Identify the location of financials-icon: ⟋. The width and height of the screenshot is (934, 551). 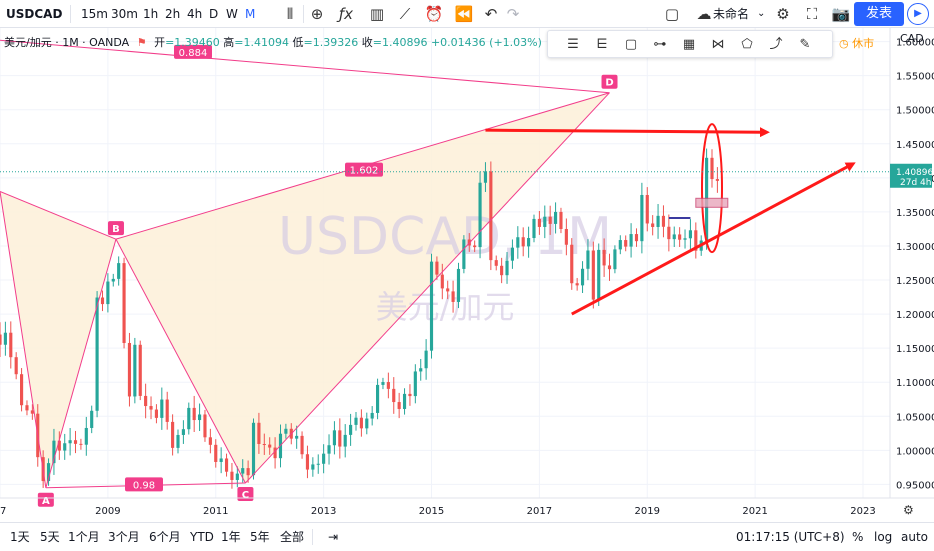
(405, 14).